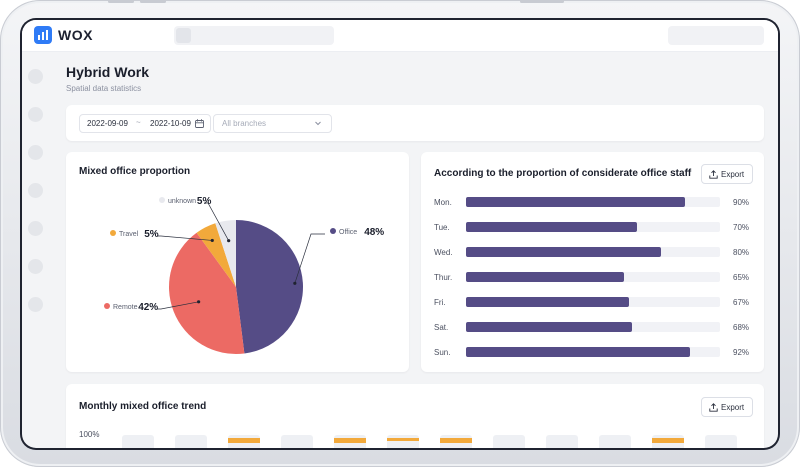 Image resolution: width=800 pixels, height=467 pixels. What do you see at coordinates (183, 35) in the screenshot?
I see `search-icon` at bounding box center [183, 35].